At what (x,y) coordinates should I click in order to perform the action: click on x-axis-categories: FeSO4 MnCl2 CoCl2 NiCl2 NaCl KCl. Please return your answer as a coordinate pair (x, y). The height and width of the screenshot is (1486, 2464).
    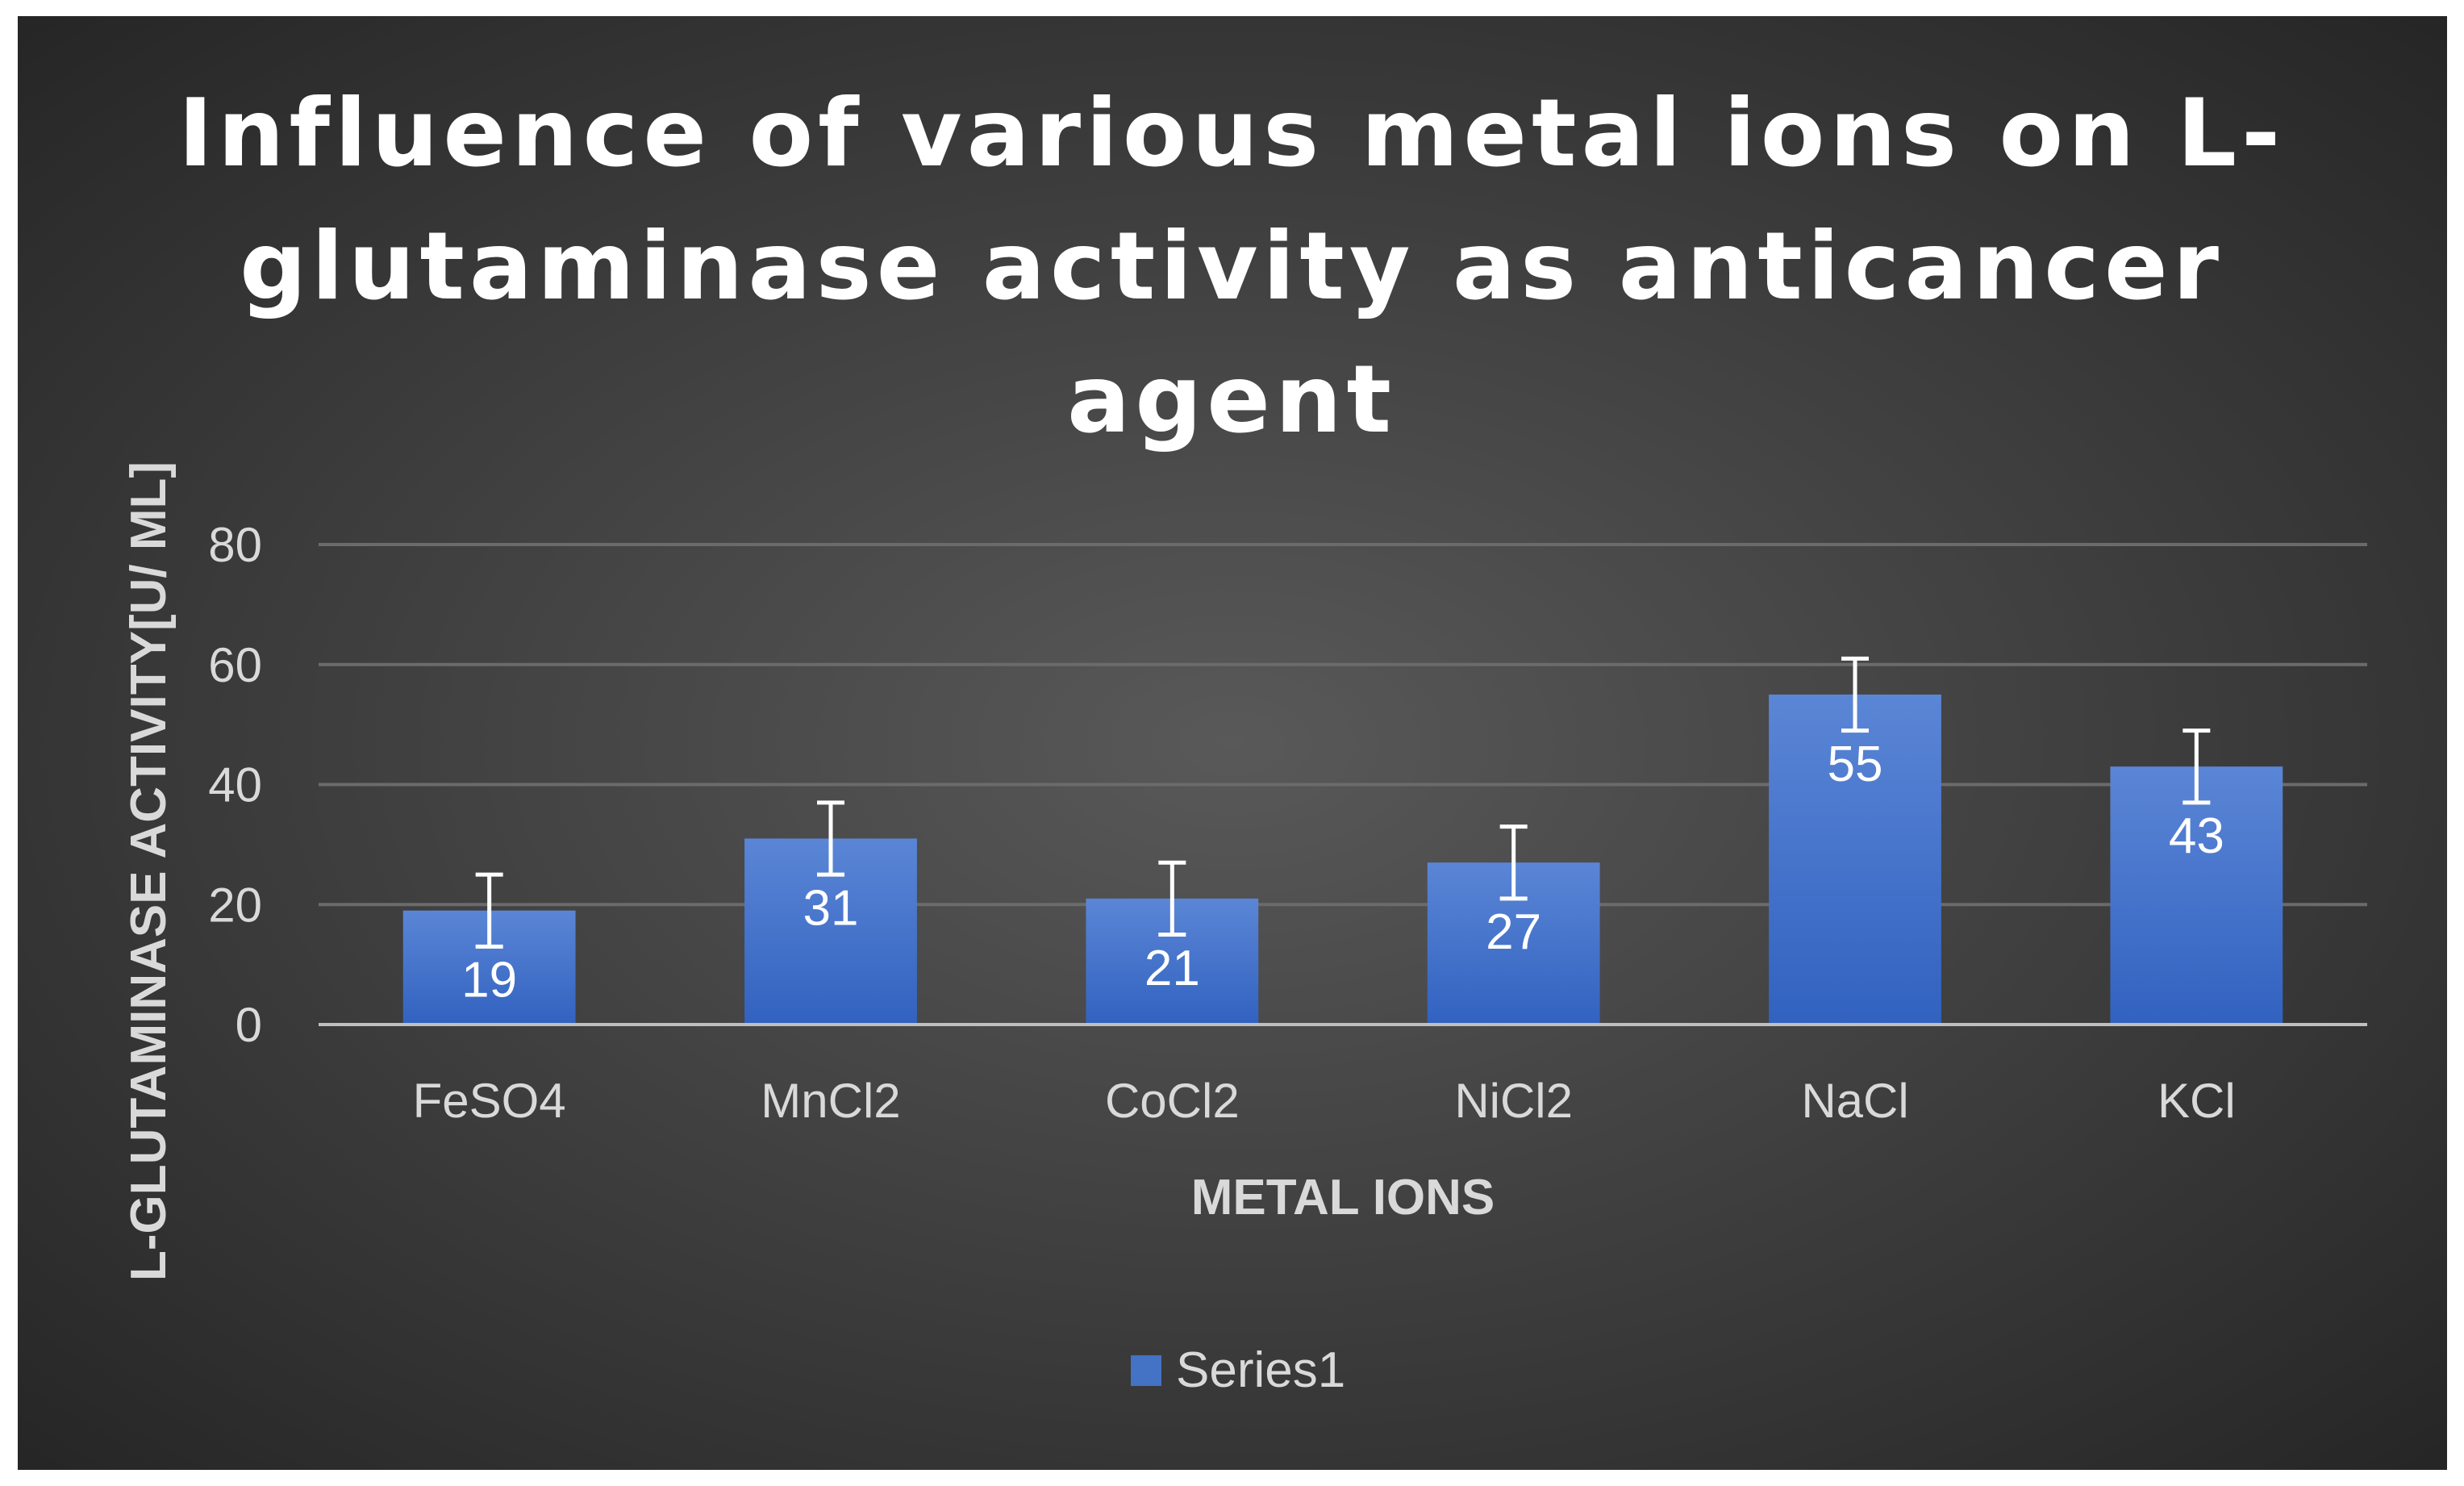
    Looking at the image, I should click on (1324, 1101).